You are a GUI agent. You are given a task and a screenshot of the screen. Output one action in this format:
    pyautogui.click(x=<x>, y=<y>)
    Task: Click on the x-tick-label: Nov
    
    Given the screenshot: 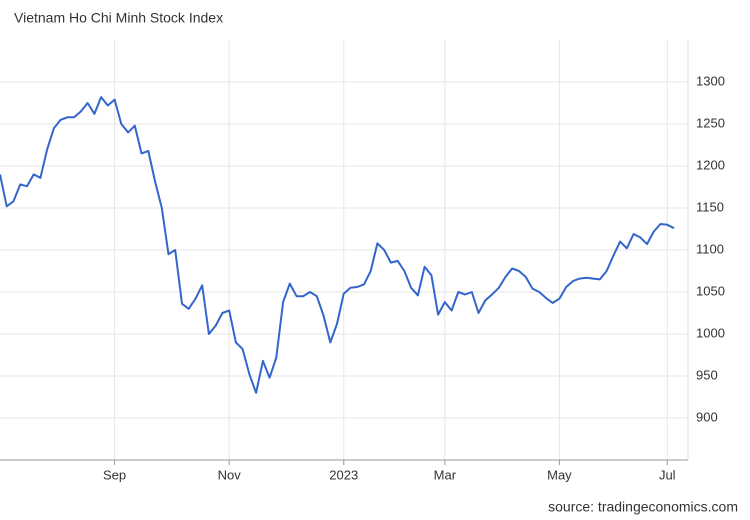 What is the action you would take?
    pyautogui.click(x=230, y=474)
    